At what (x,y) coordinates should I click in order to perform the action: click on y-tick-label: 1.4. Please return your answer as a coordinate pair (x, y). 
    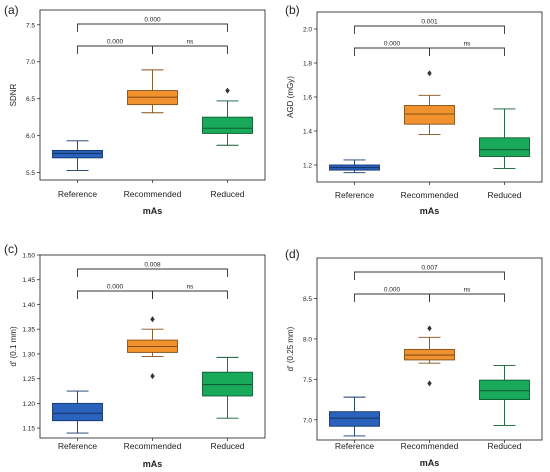
    Looking at the image, I should click on (307, 132).